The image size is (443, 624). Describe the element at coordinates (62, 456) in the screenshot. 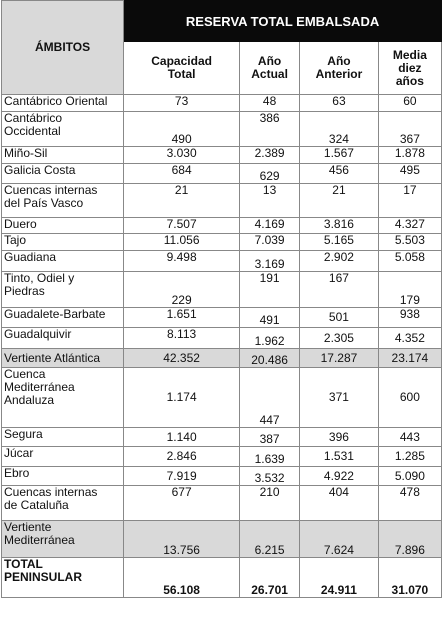

I see `row-name: Júcar` at that location.